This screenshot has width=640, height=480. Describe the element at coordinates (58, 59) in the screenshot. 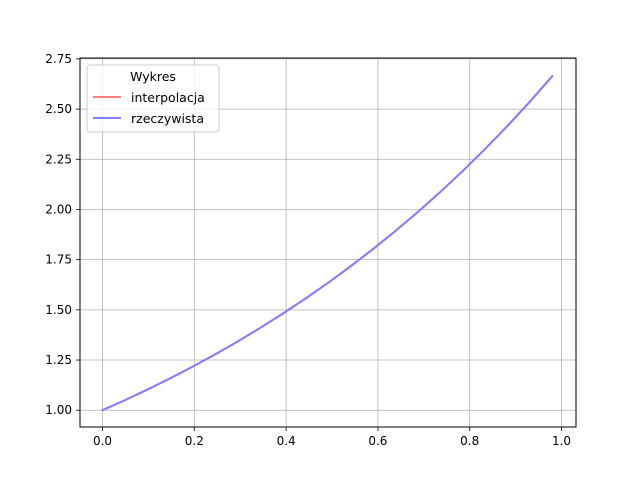

I see `y-tick-label: 2.75` at that location.